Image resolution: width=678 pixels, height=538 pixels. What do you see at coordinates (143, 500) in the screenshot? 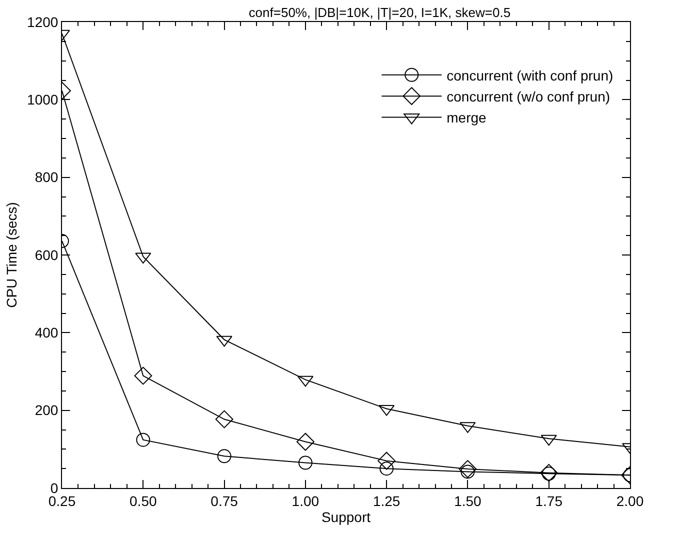
I see `x-tick-label: 0.50` at bounding box center [143, 500].